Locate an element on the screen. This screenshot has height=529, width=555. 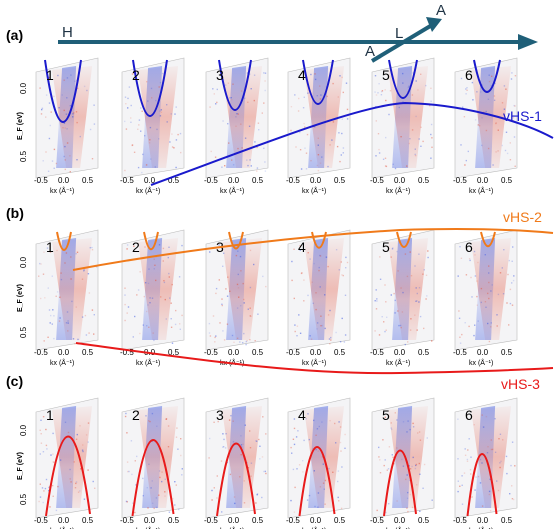
row-a-ylabel: E_F (eV) is located at coordinates (20, 126).